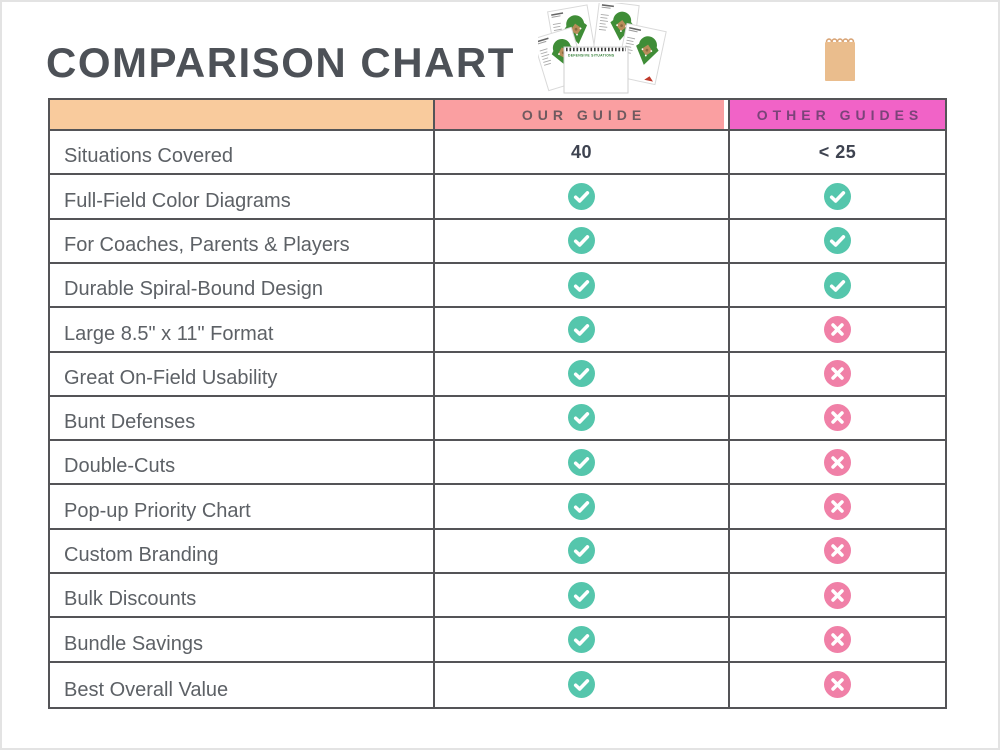 This screenshot has width=1000, height=750. Describe the element at coordinates (242, 241) in the screenshot. I see `row-label: For Coaches, Parents & Players` at that location.